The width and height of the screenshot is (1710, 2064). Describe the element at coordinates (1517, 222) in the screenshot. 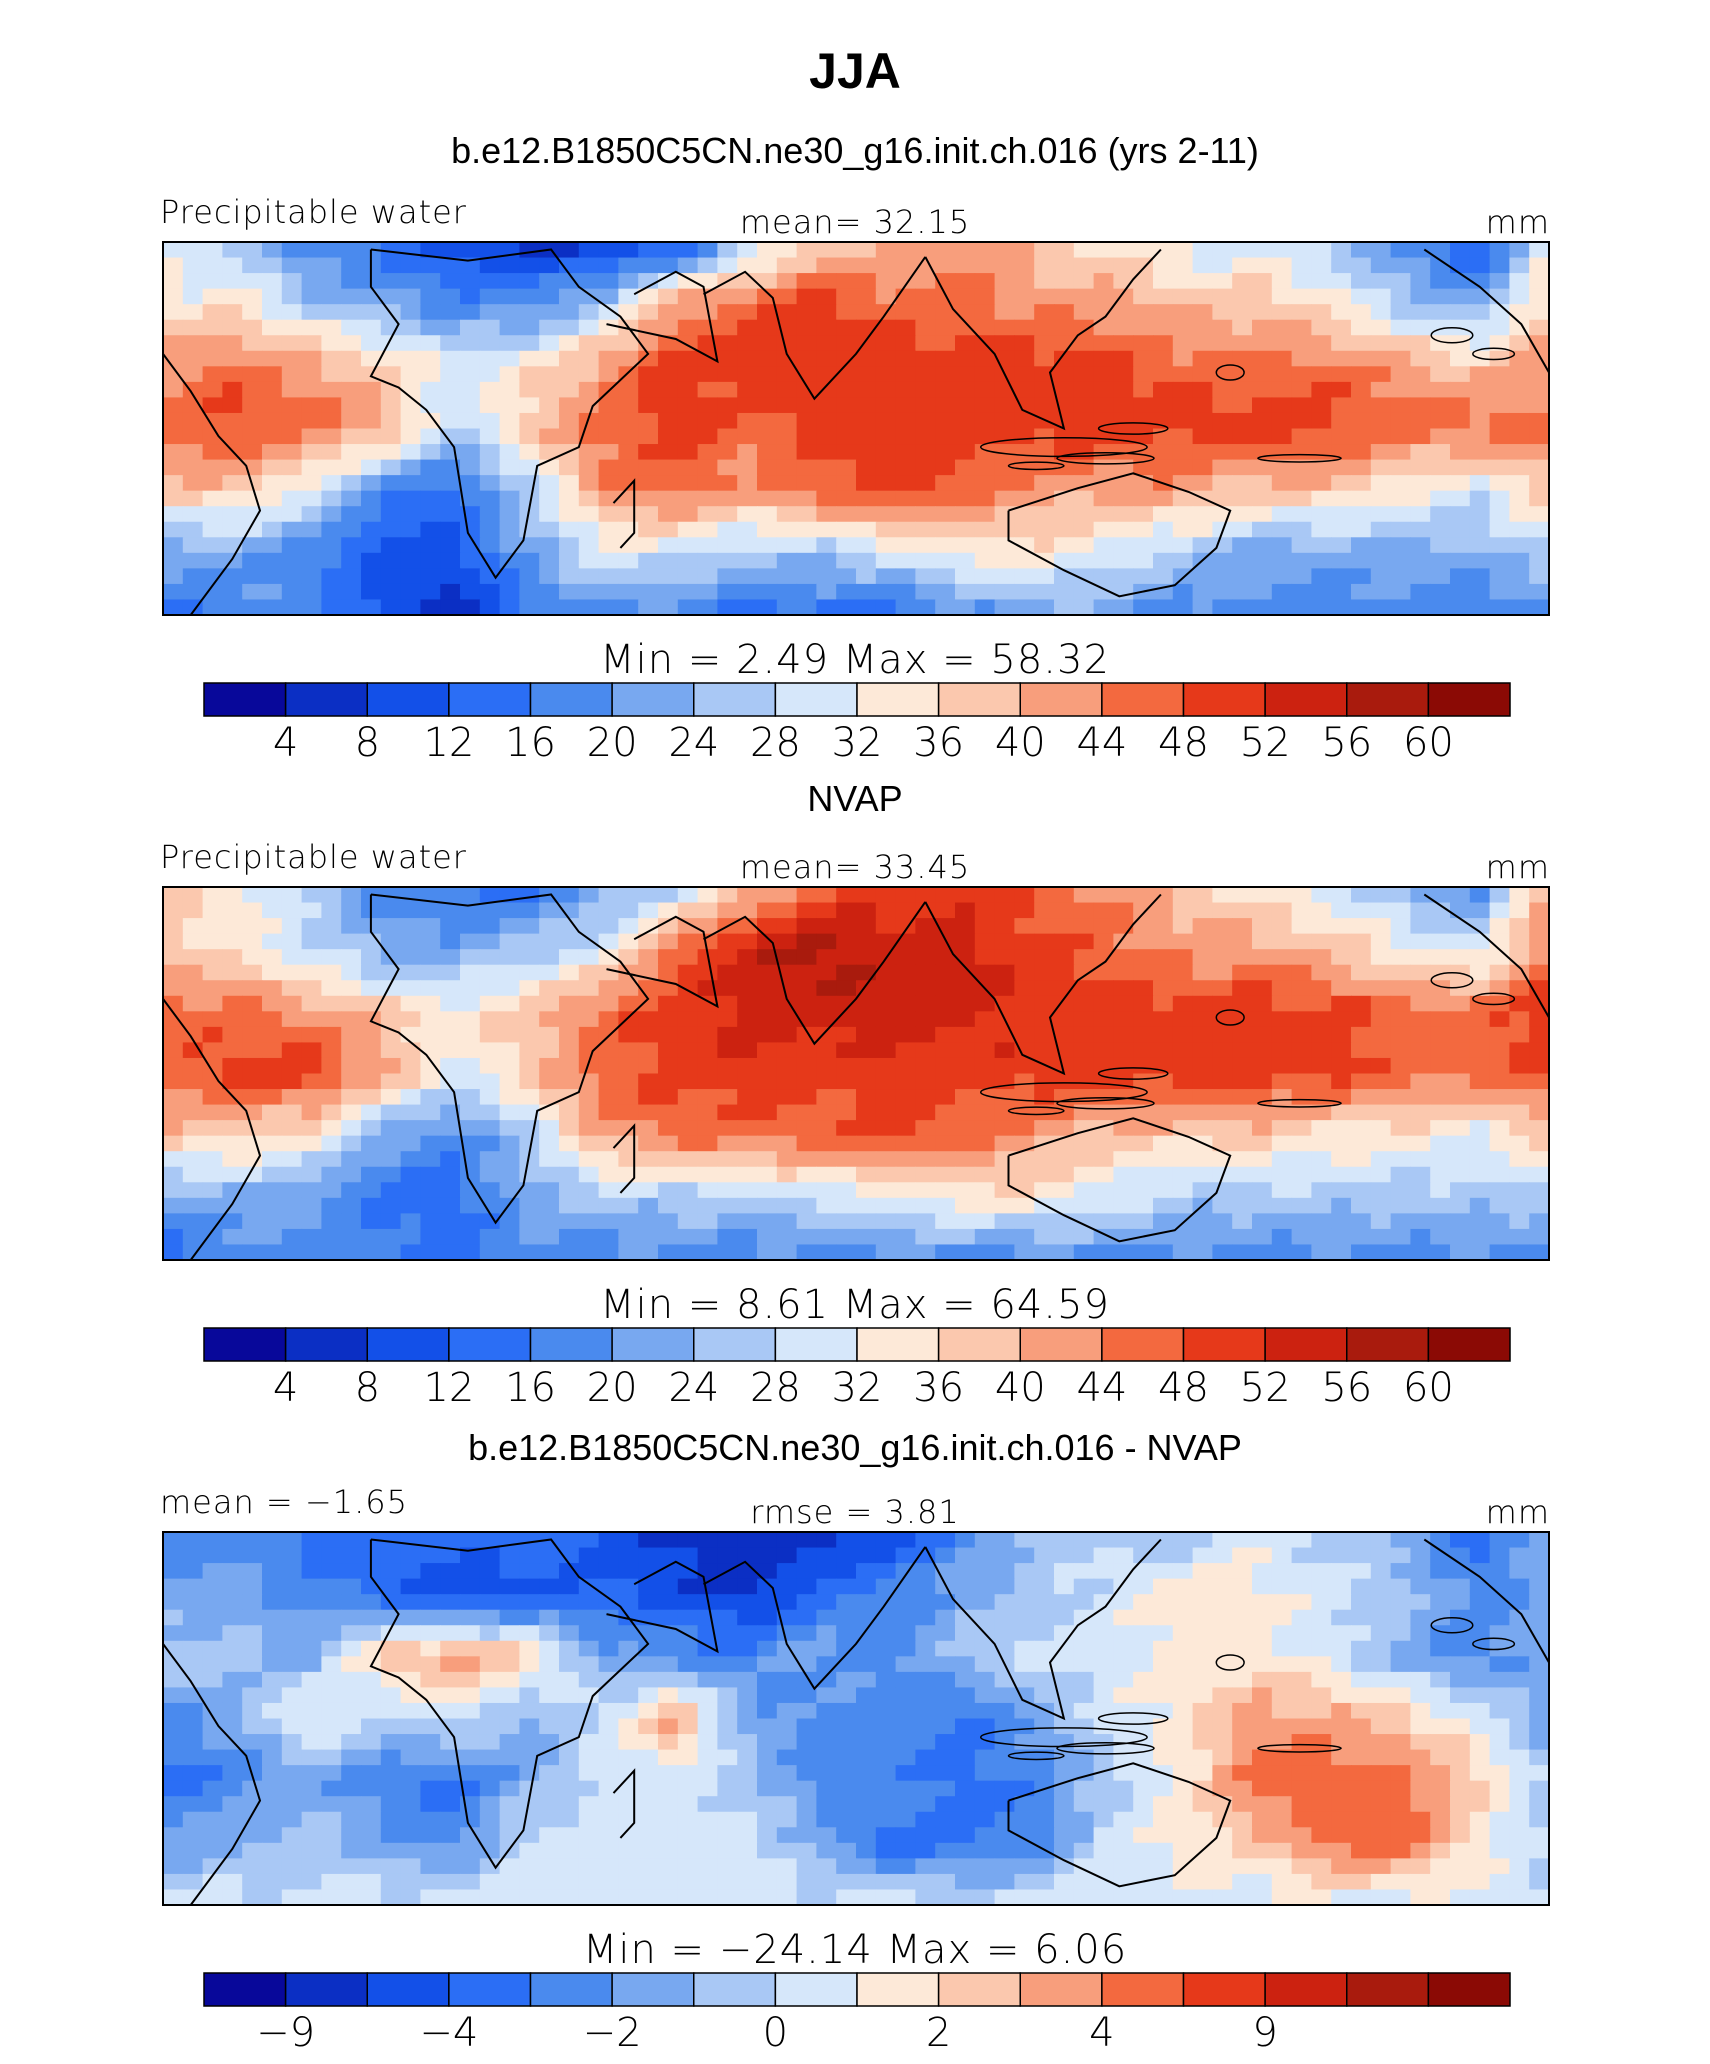

I see `units-label: mm` at that location.